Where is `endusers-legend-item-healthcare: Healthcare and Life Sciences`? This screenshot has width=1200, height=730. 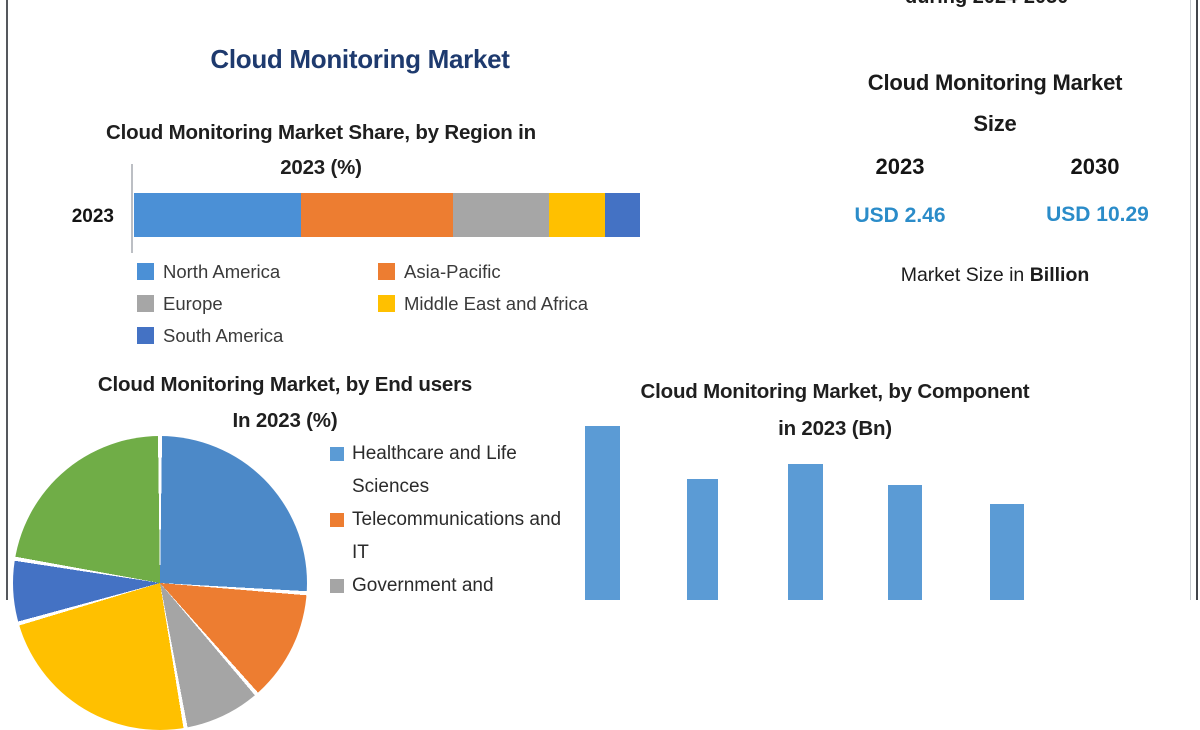 endusers-legend-item-healthcare: Healthcare and Life Sciences is located at coordinates (450, 470).